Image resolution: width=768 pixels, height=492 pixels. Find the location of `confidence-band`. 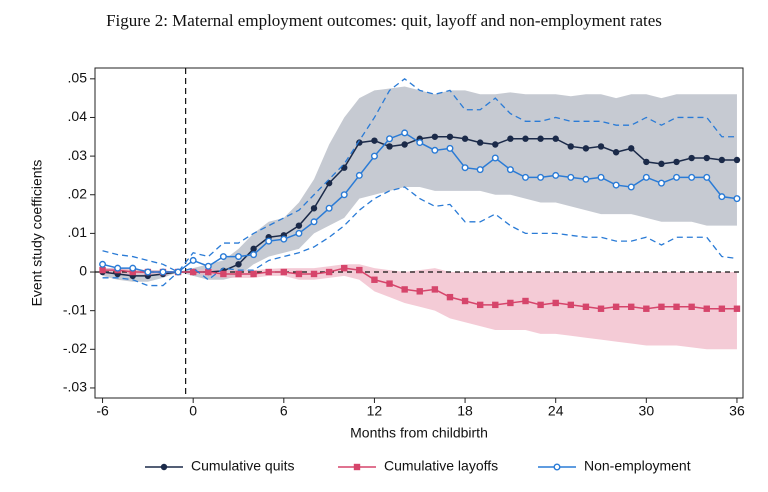

confidence-band is located at coordinates (419, 307).